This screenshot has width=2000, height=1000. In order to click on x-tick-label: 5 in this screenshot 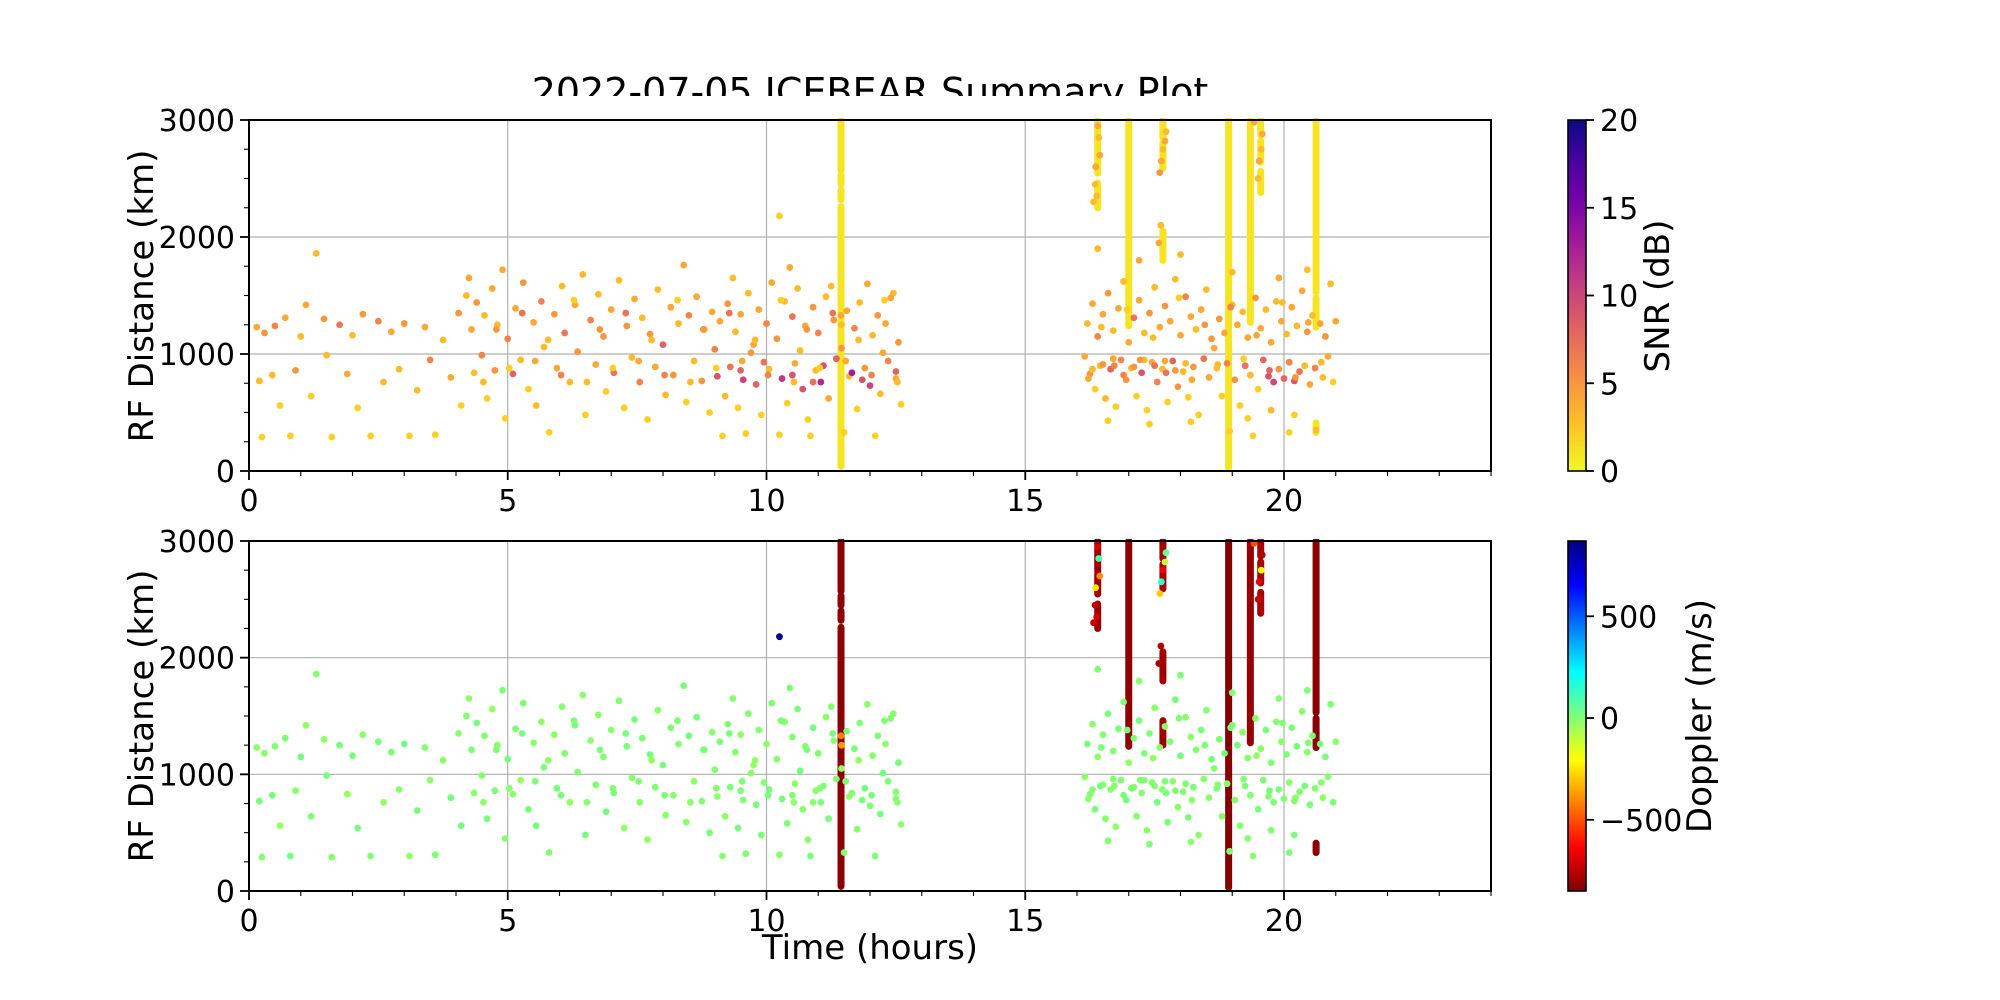, I will do `click(507, 921)`.